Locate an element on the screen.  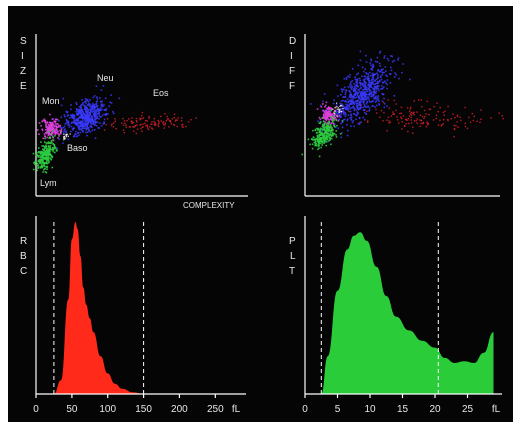
eos-label: Eos is located at coordinates (161, 93).